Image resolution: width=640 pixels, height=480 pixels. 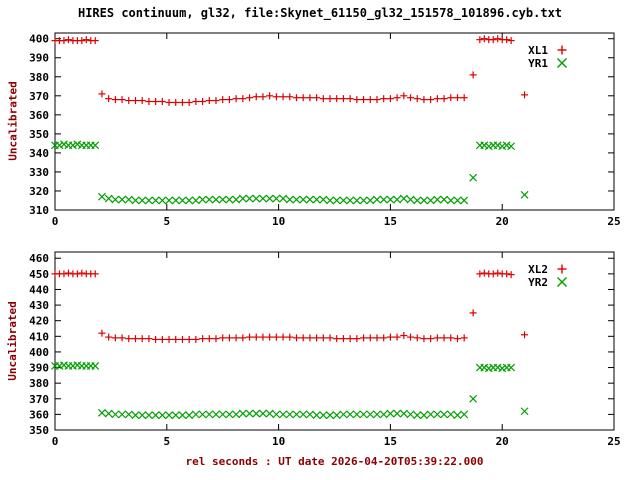 I want to click on legend-label-XL2: XL2, so click(x=538, y=269).